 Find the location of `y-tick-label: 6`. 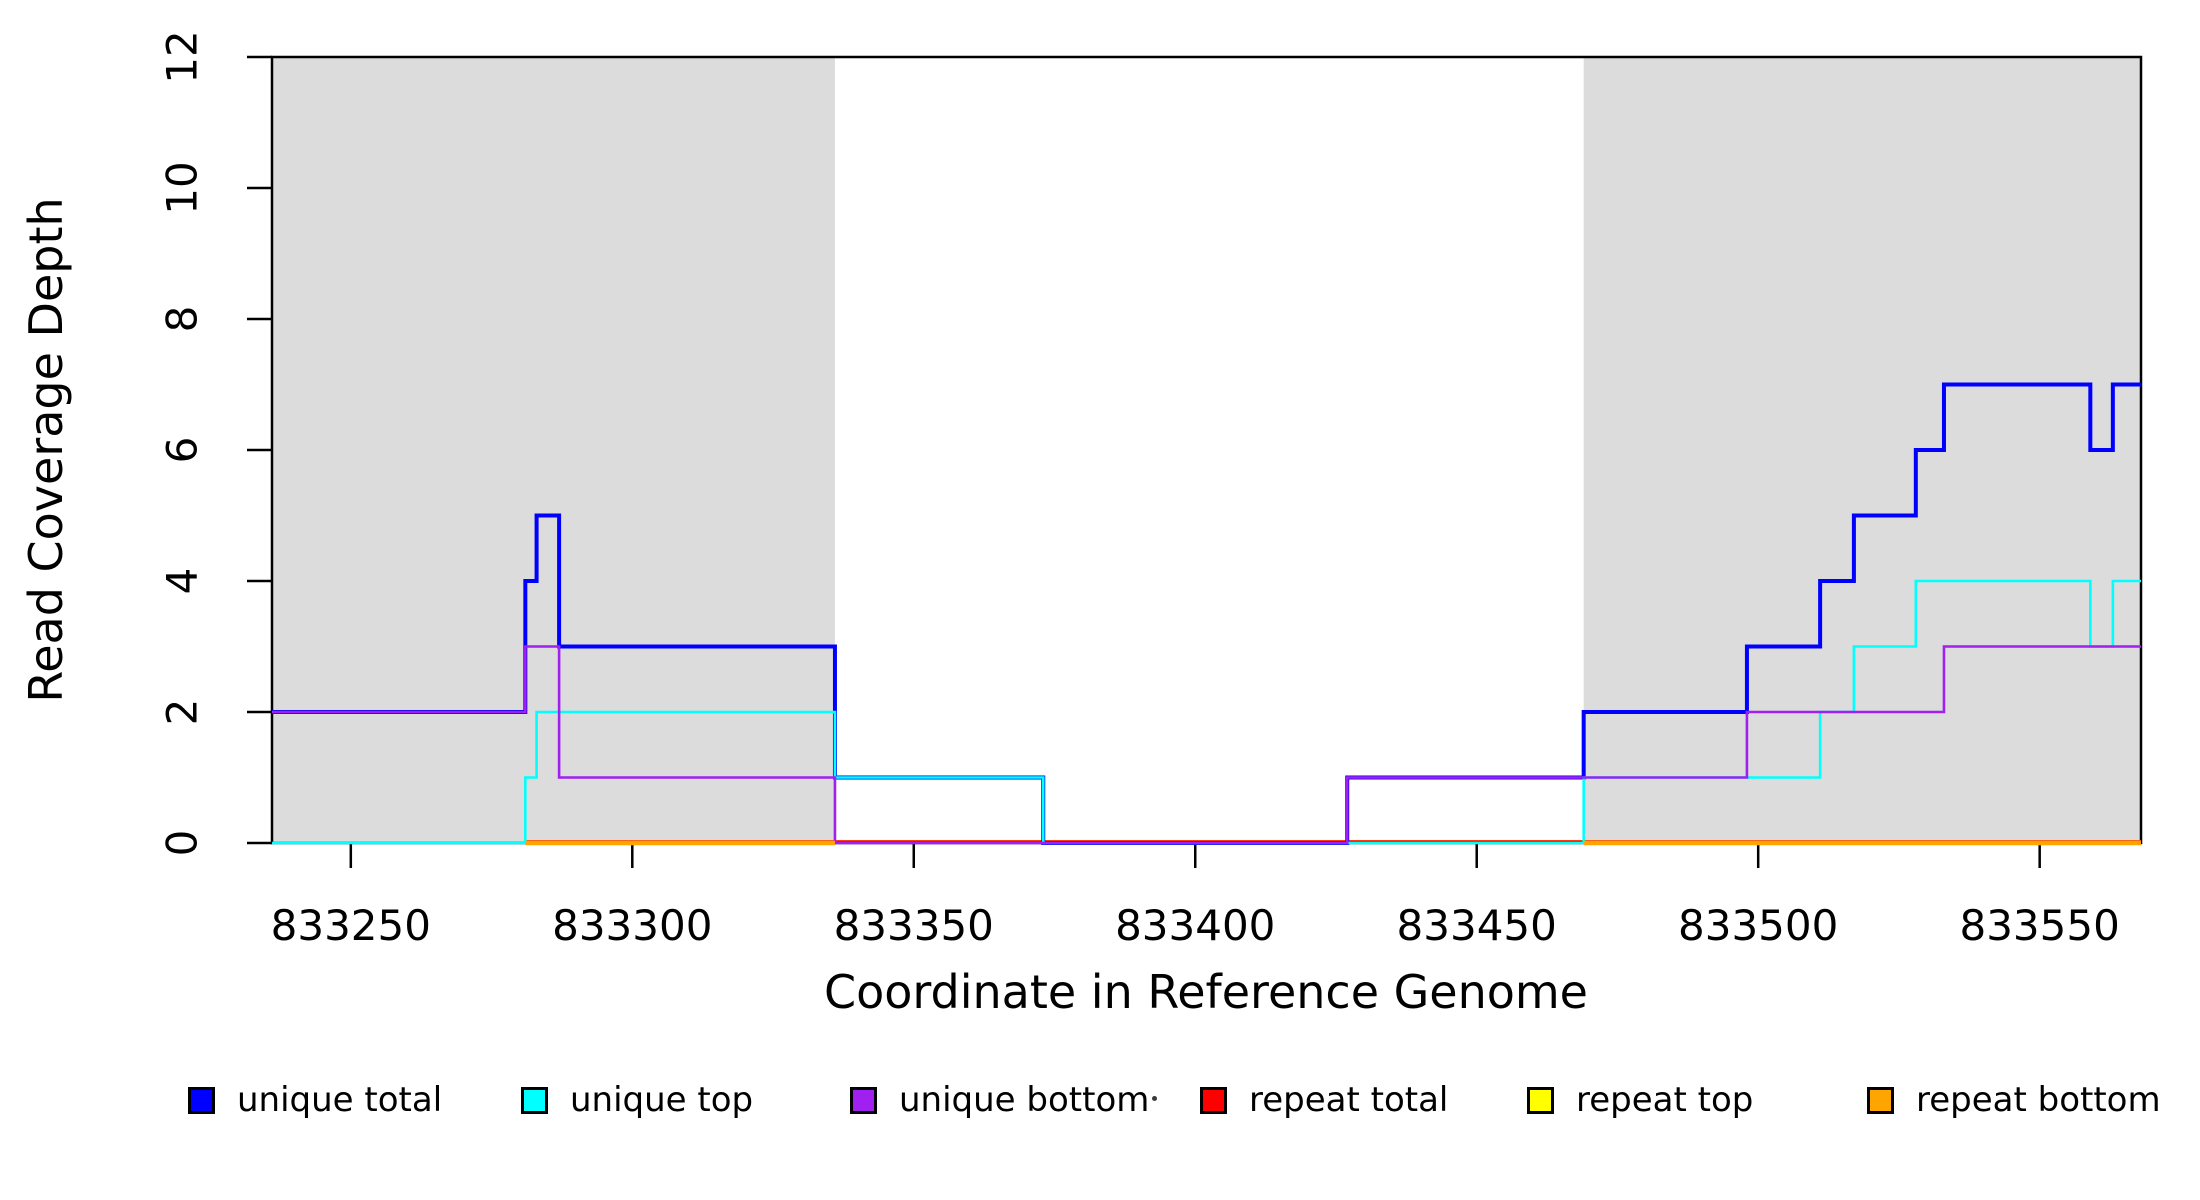

y-tick-label: 6 is located at coordinates (182, 450).